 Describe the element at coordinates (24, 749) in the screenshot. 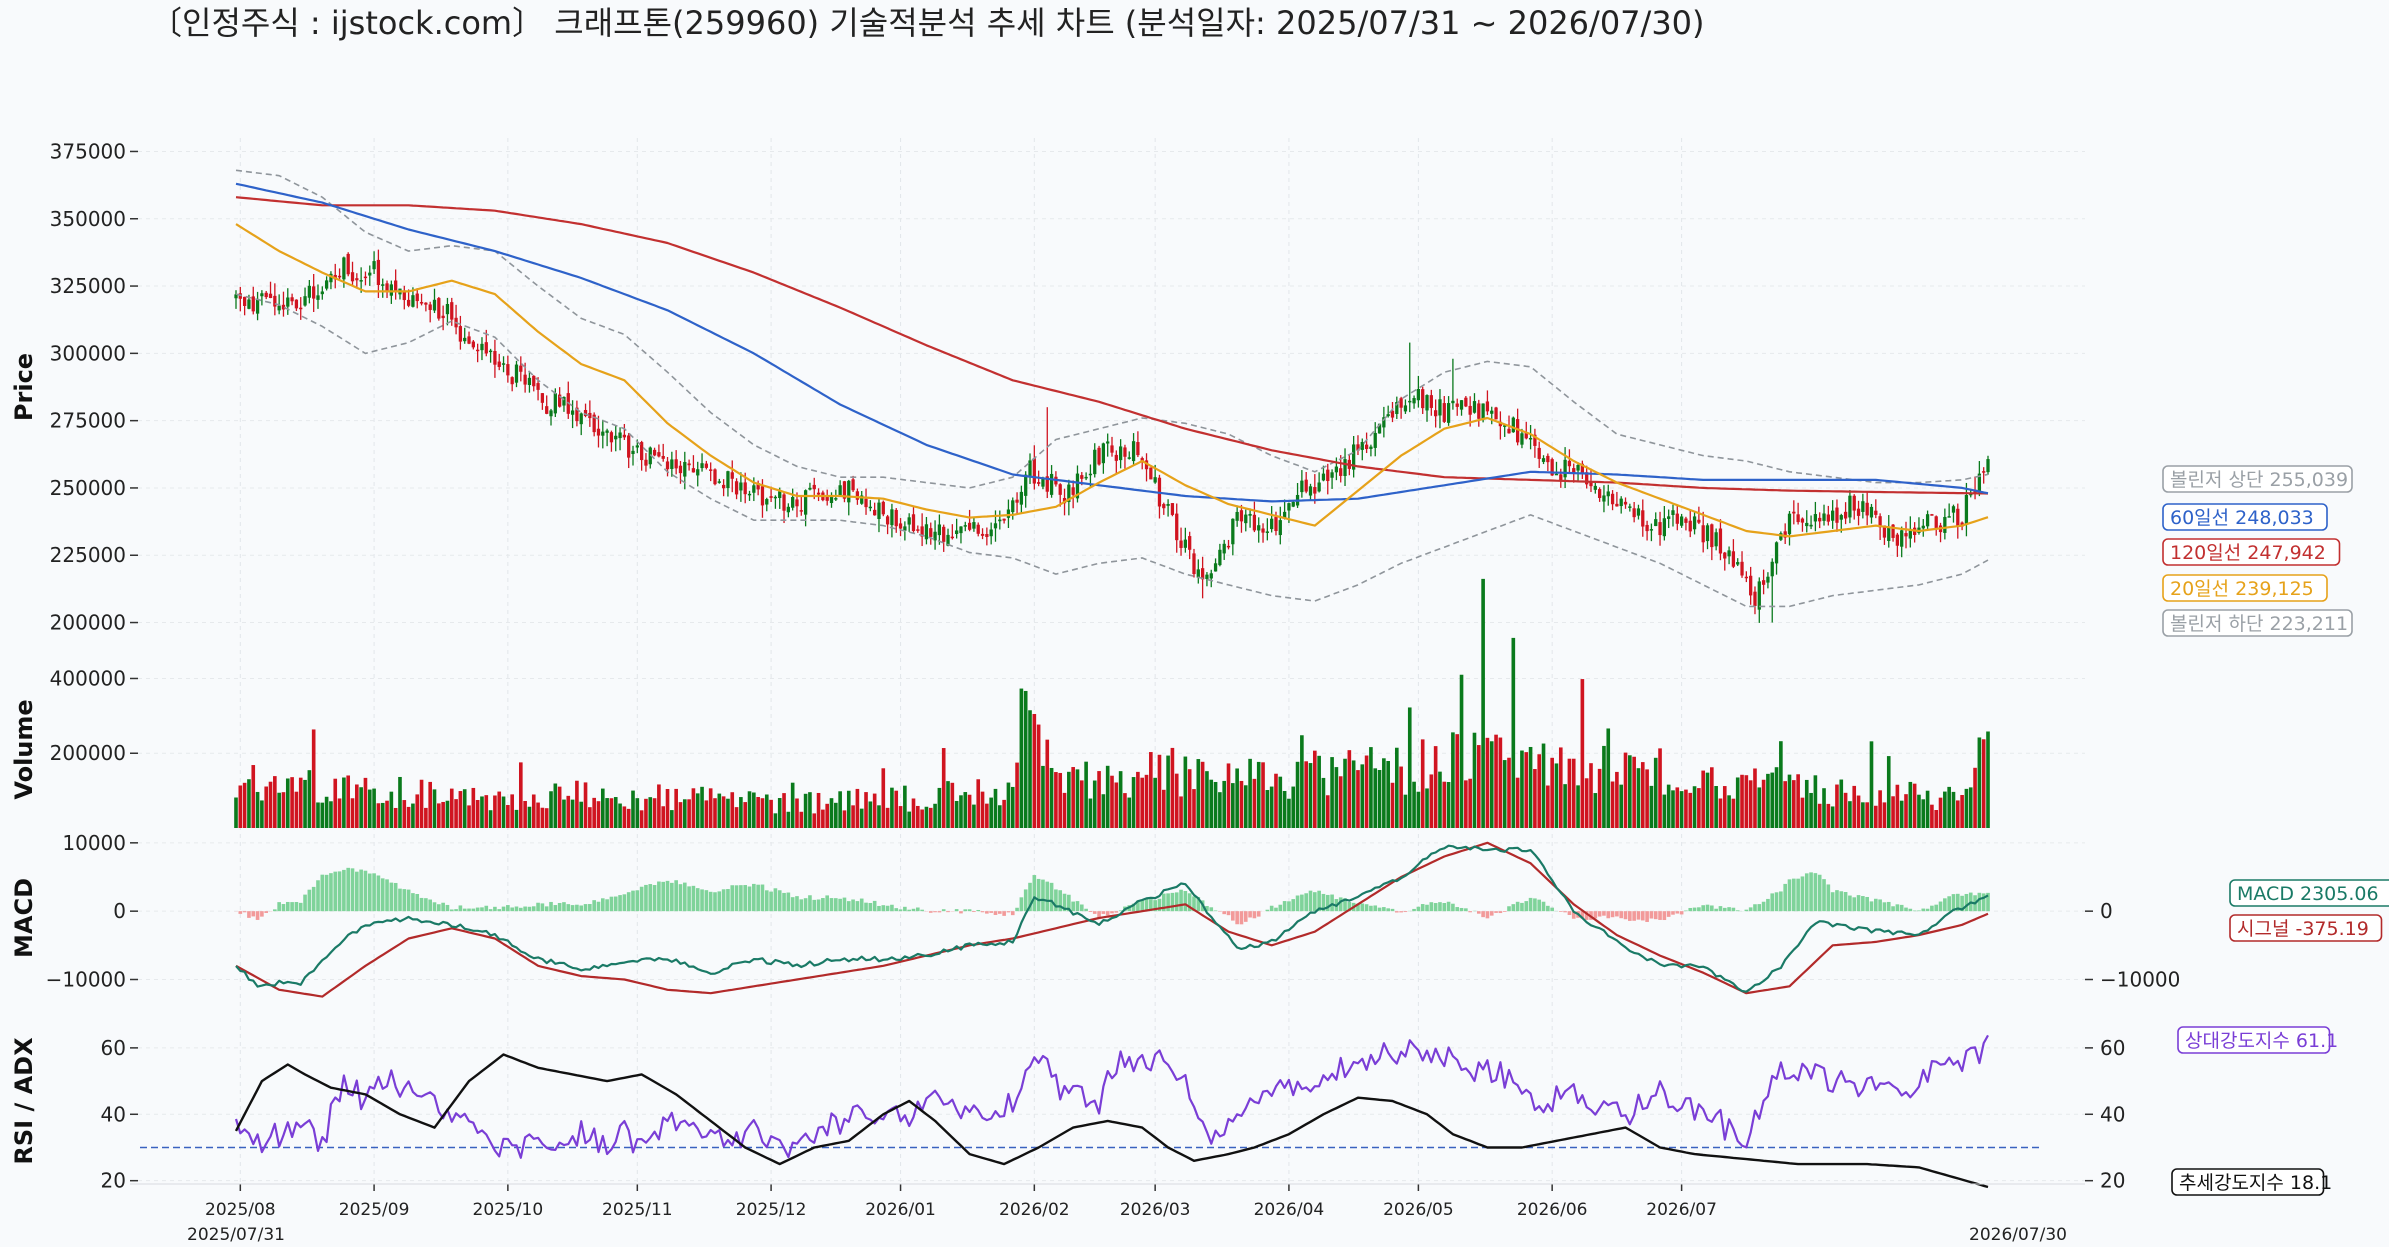

I see `volume-y-axis-label: Volume` at that location.